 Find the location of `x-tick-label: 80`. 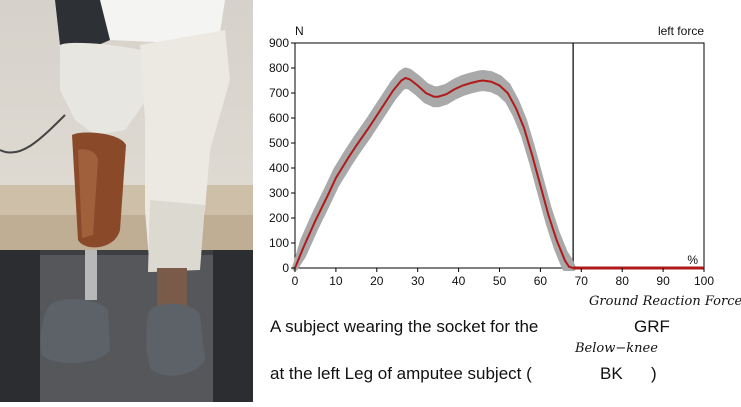

x-tick-label: 80 is located at coordinates (623, 281).